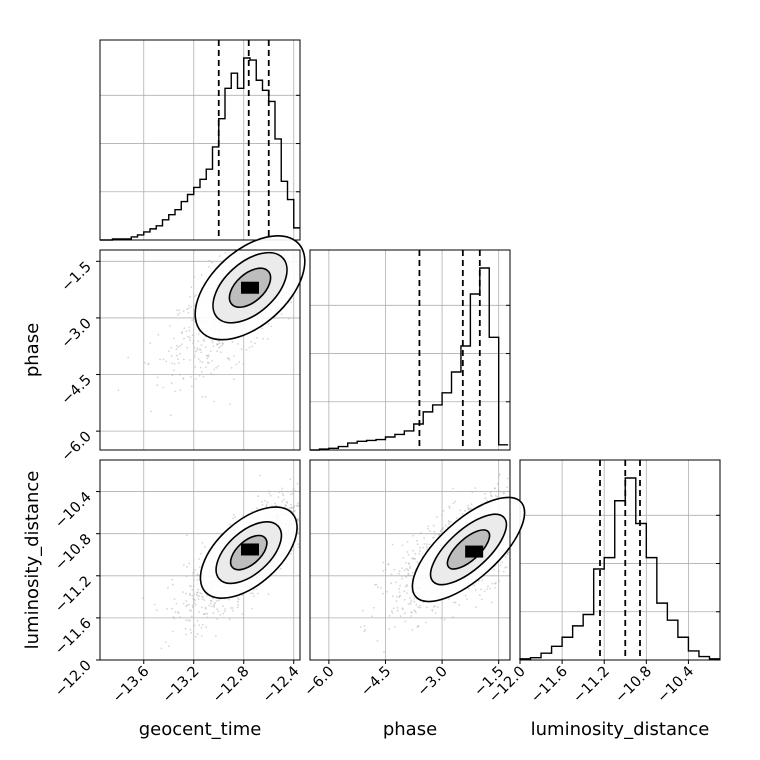  I want to click on hist-panel-phase, so click(410, 350).